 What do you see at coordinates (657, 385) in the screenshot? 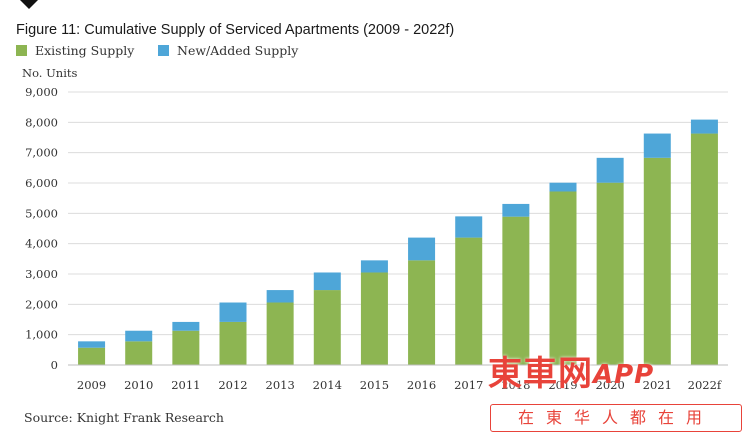
I see `x-tick-label: 2021` at bounding box center [657, 385].